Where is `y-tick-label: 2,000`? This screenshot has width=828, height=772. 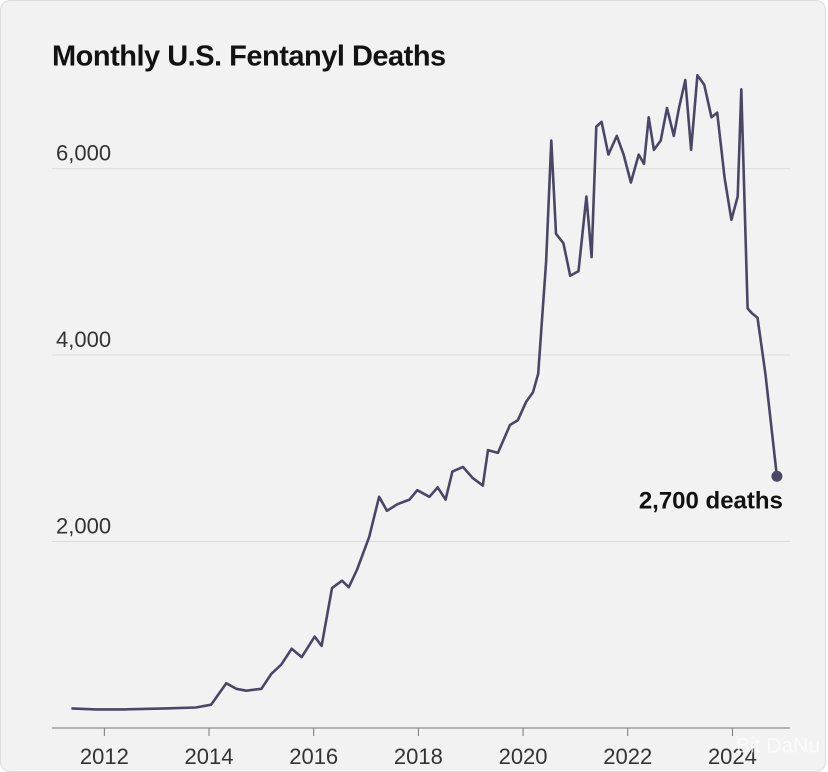 y-tick-label: 2,000 is located at coordinates (83, 525).